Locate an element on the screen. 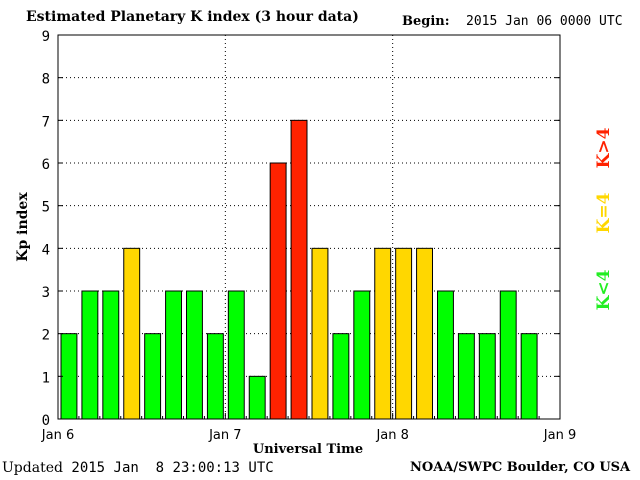 The height and width of the screenshot is (480, 640). y-tick-label: 1 is located at coordinates (46, 378).